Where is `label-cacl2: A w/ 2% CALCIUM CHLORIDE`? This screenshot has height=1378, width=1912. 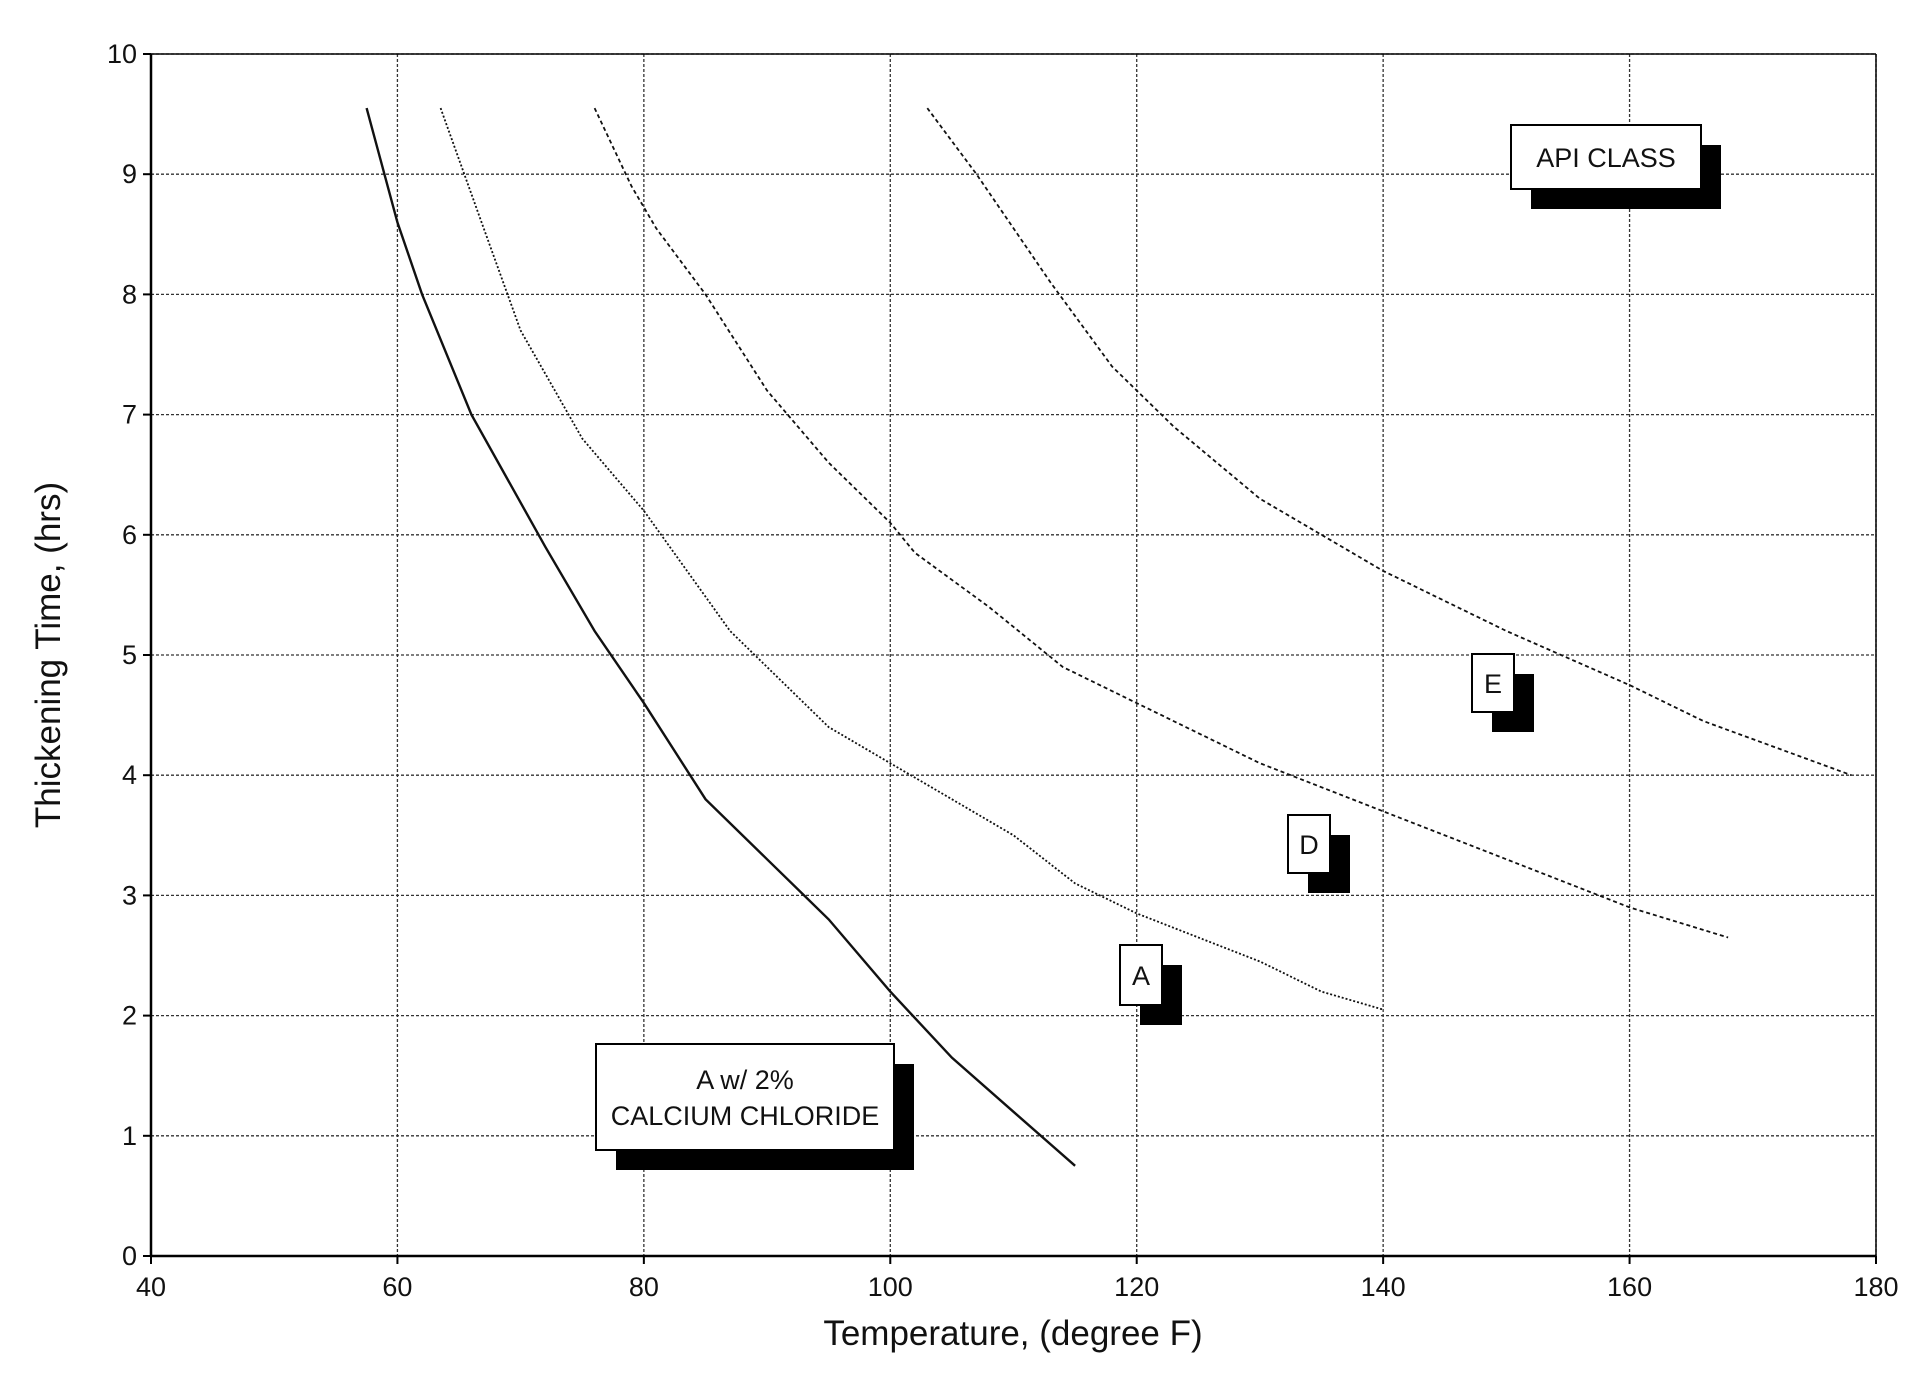
label-cacl2: A w/ 2% CALCIUM CHLORIDE is located at coordinates (754, 1106).